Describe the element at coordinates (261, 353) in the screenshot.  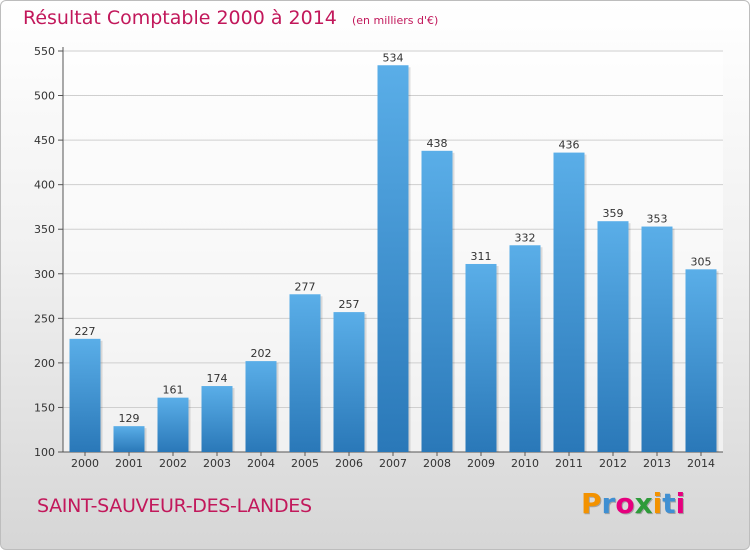
I see `data-label: 202` at that location.